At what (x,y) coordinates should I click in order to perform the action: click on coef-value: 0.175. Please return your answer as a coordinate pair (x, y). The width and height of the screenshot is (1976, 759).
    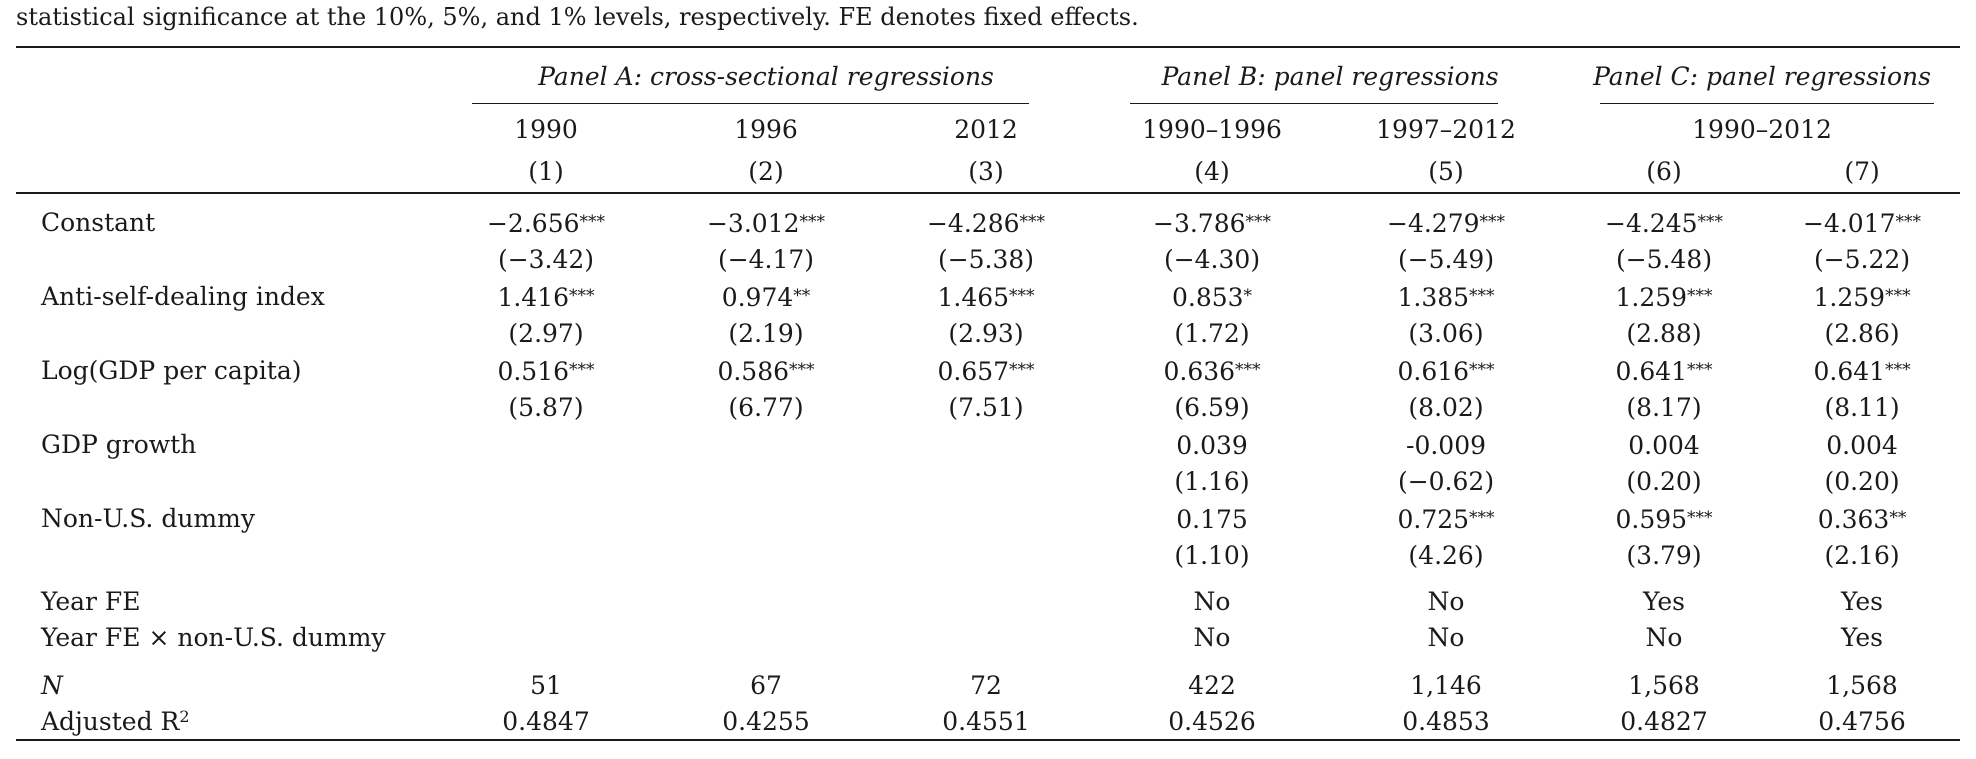
    Looking at the image, I should click on (1212, 519).